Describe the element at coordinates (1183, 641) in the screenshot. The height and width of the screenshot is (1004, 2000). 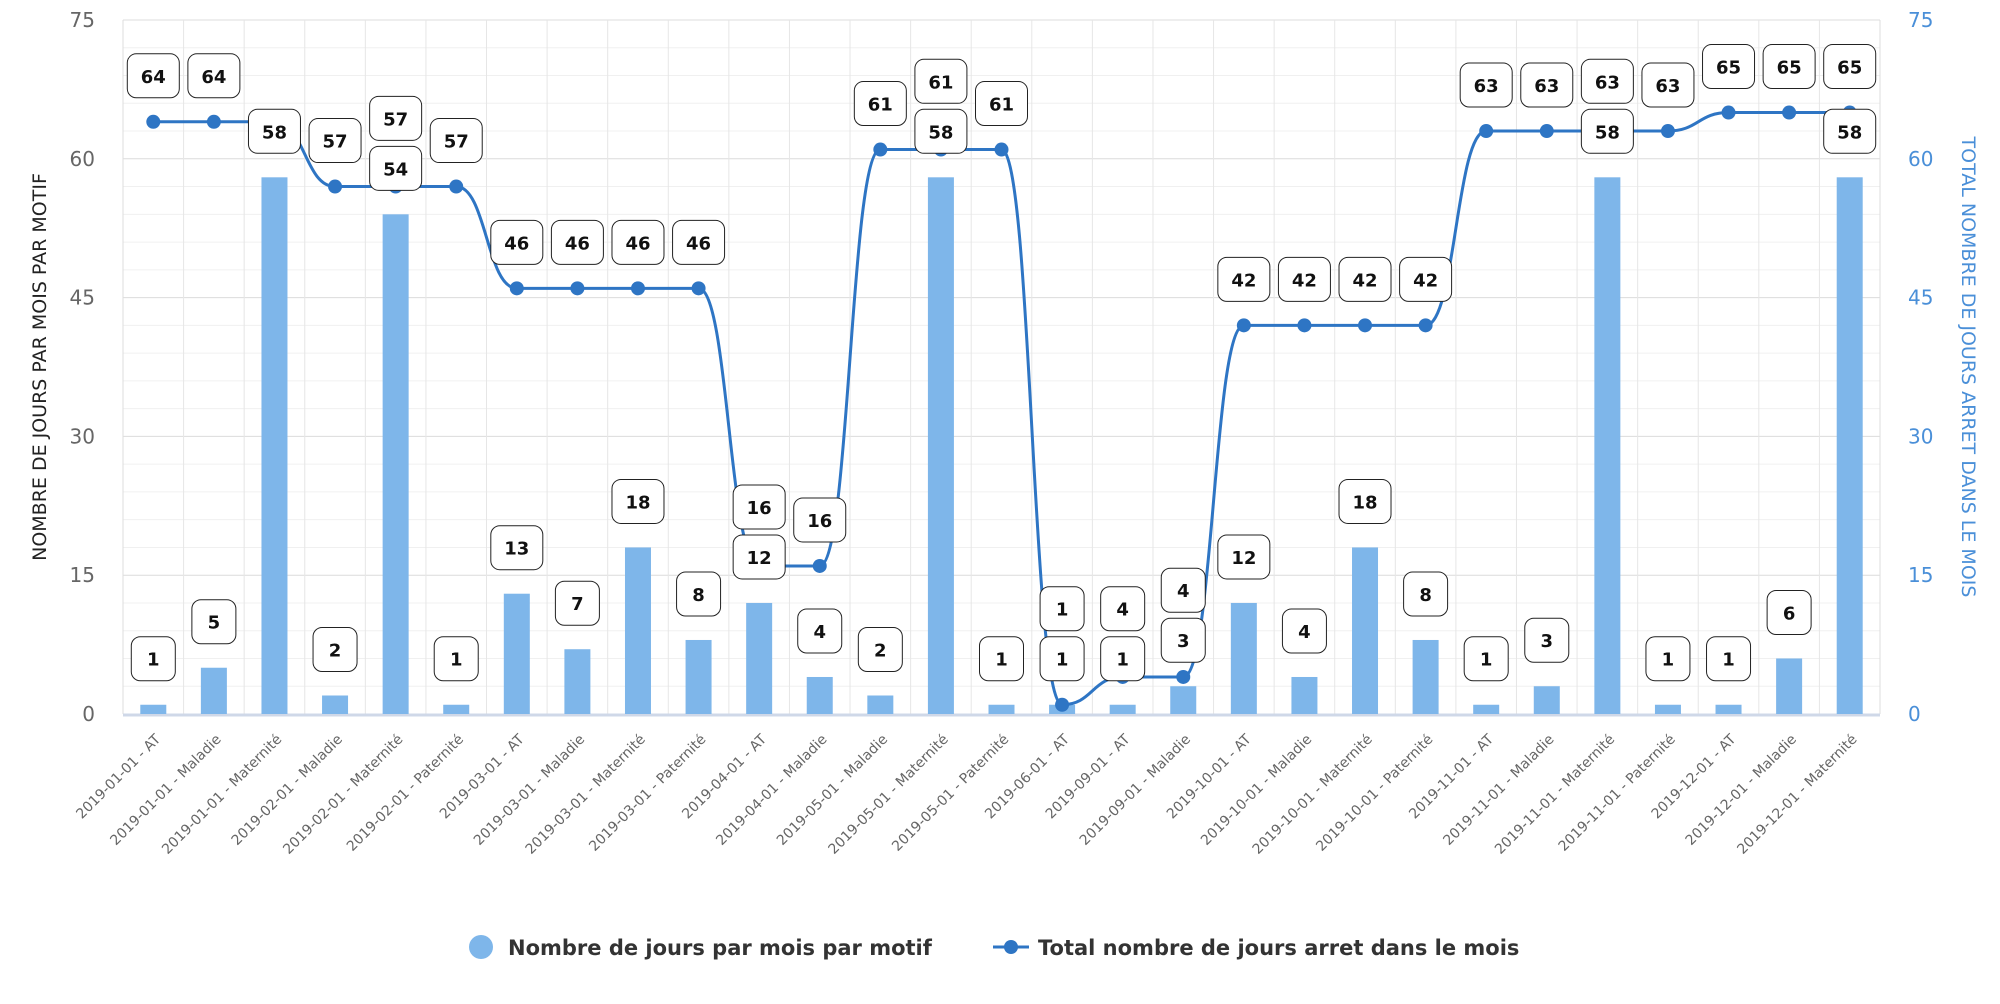
I see `bar-data-label: 3` at that location.